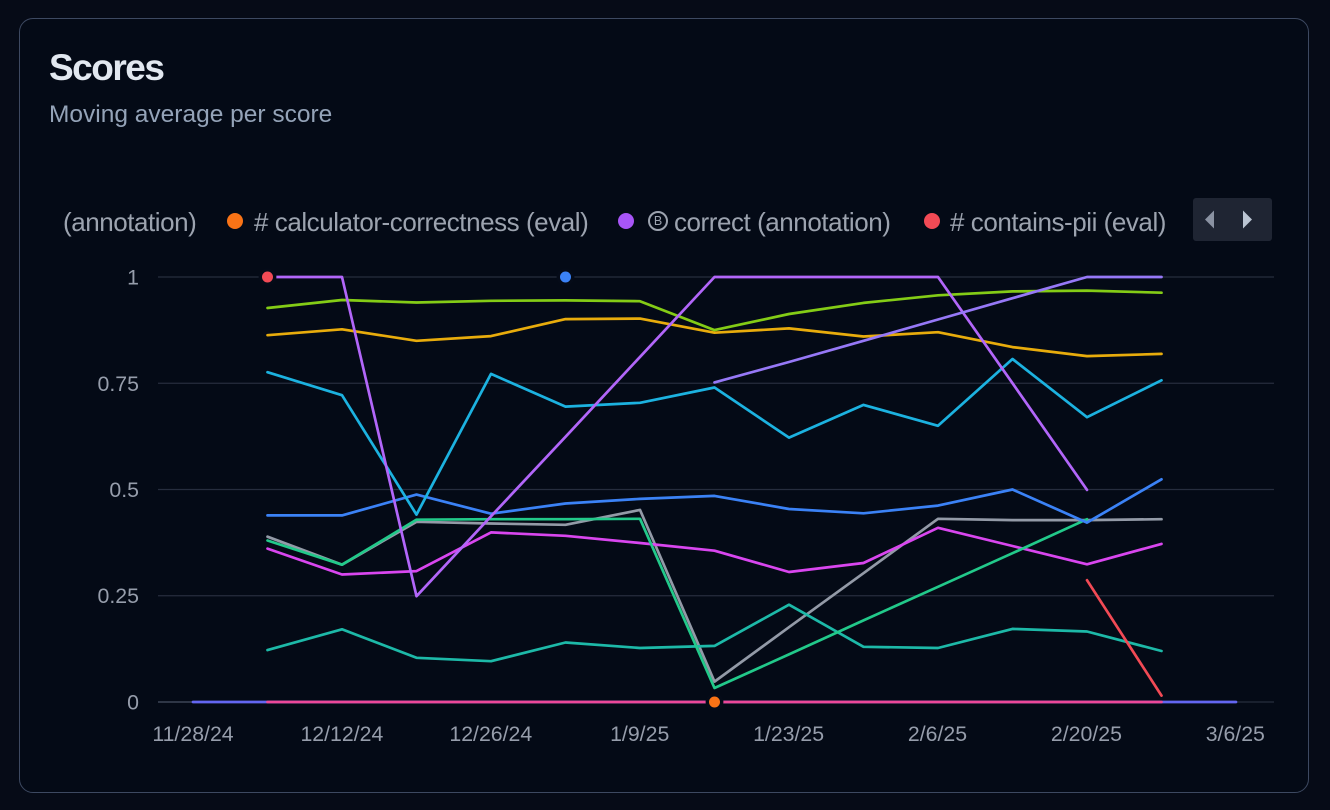  What do you see at coordinates (490, 734) in the screenshot?
I see `svg-text: 12/26/24` at bounding box center [490, 734].